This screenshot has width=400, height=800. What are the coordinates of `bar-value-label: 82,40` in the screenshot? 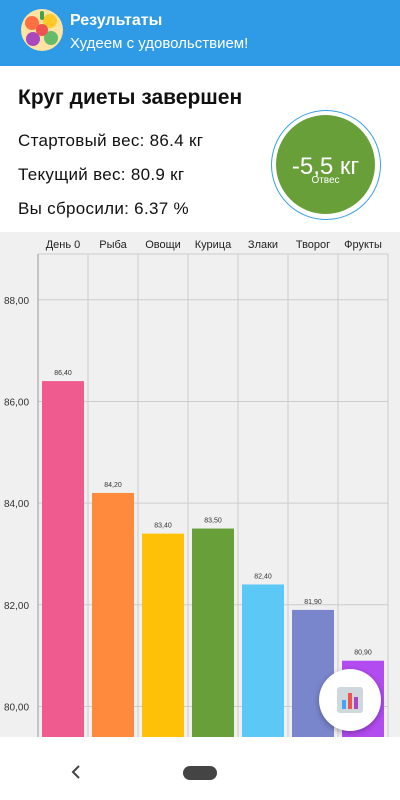 It's located at (263, 576).